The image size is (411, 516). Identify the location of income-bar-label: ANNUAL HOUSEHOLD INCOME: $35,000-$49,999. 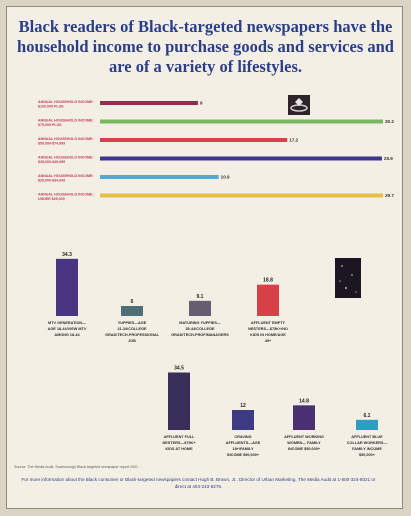
(66, 160).